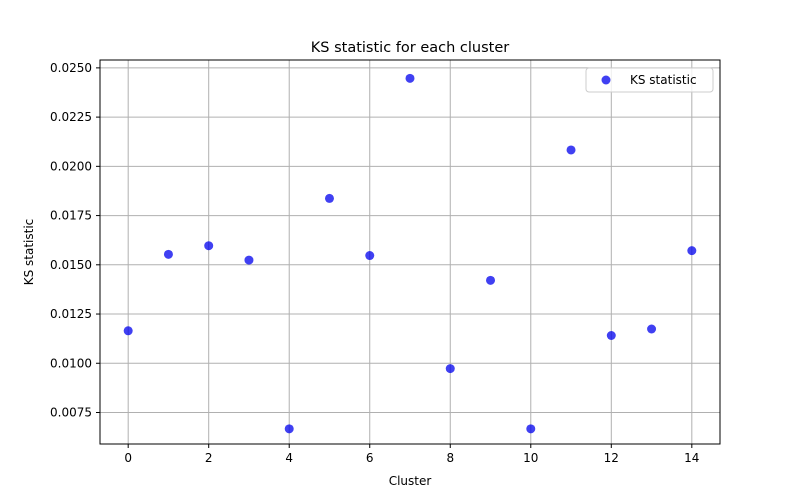 The height and width of the screenshot is (504, 800). What do you see at coordinates (410, 48) in the screenshot?
I see `chart-title: KS statistic for each cluster` at bounding box center [410, 48].